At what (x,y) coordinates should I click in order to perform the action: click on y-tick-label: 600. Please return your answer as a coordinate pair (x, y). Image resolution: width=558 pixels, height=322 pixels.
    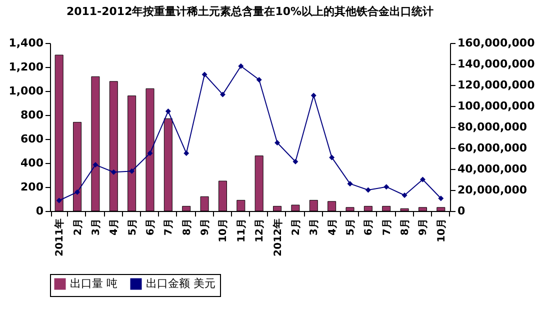
    Looking at the image, I should click on (32, 139).